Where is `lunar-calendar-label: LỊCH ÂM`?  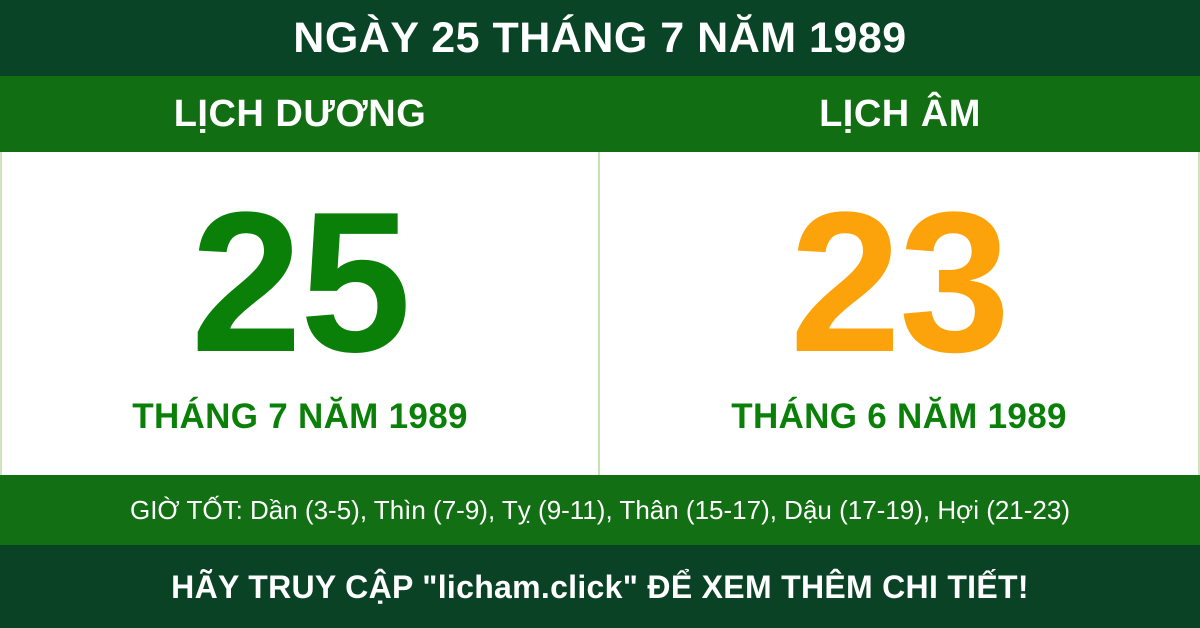 lunar-calendar-label: LỊCH ÂM is located at coordinates (900, 114).